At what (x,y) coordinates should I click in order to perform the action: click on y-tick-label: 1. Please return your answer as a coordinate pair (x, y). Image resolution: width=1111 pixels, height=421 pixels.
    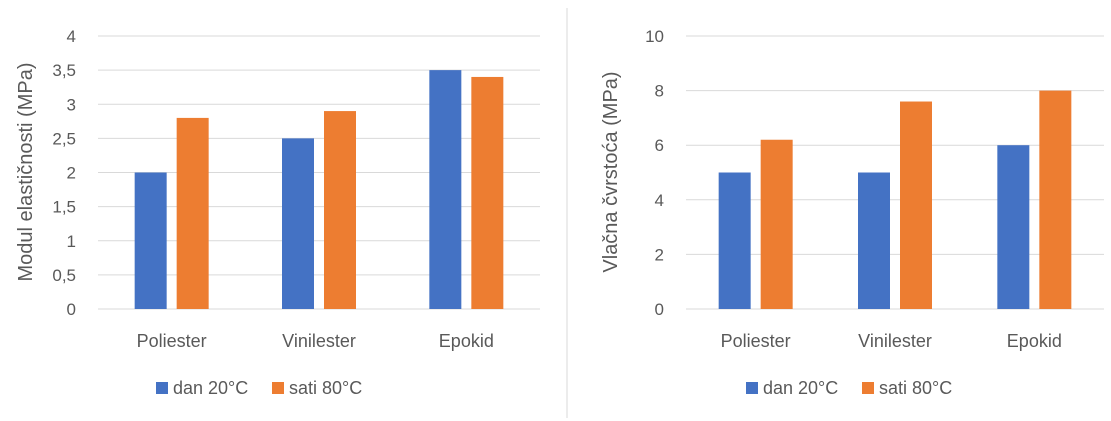
    Looking at the image, I should click on (71, 241).